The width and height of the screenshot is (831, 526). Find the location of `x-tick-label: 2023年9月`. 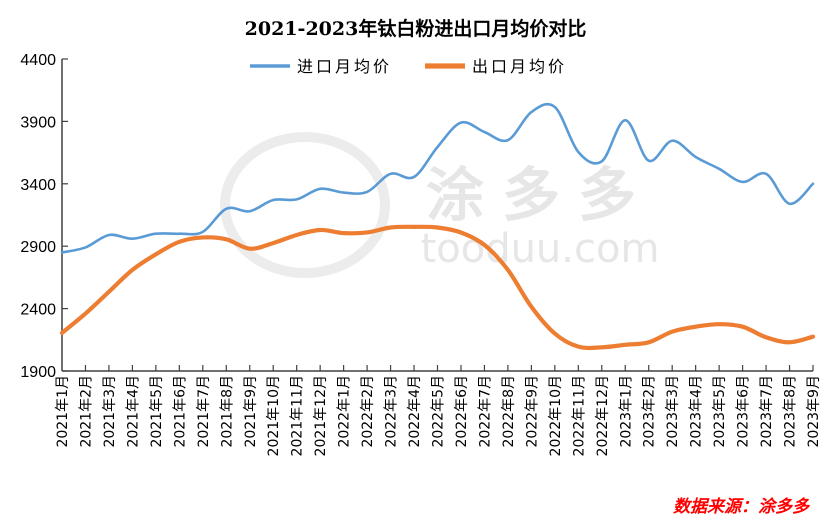

x-tick-label: 2023年9月 is located at coordinates (814, 411).